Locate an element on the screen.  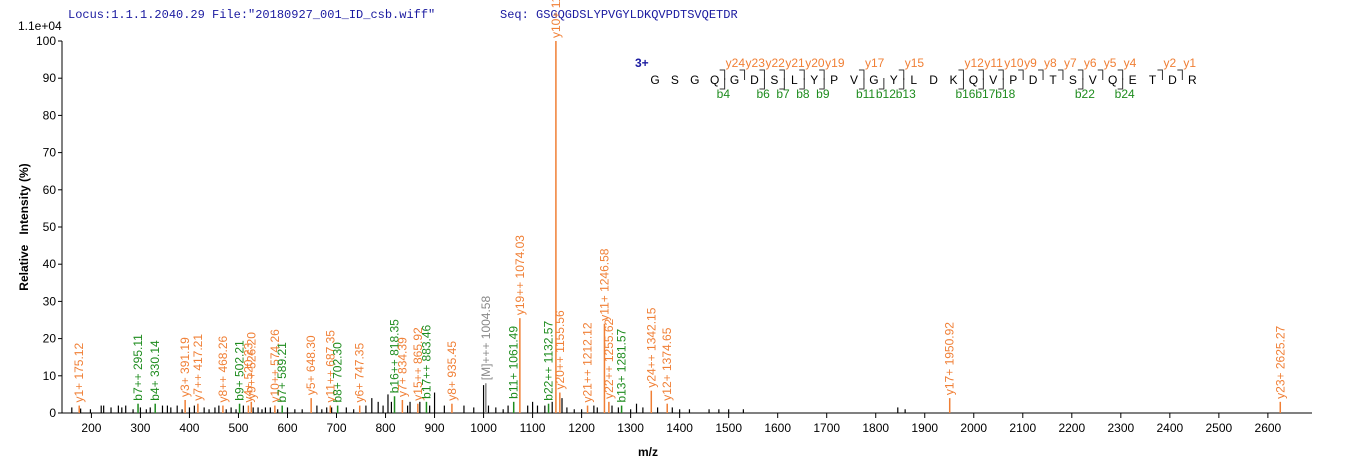
peak-label: y1+ 175.12 is located at coordinates (79, 373).